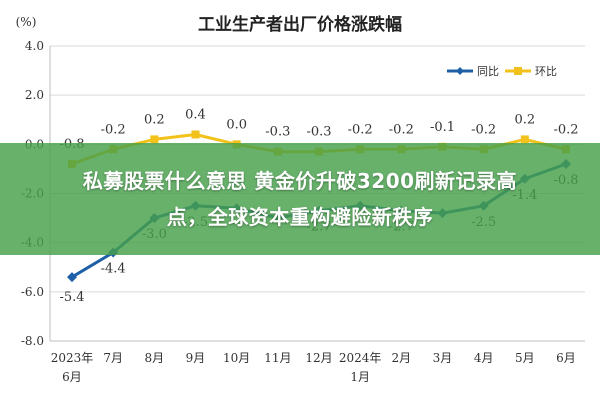 The image size is (600, 400). What do you see at coordinates (484, 358) in the screenshot?
I see `x-tick-label: 4月` at bounding box center [484, 358].